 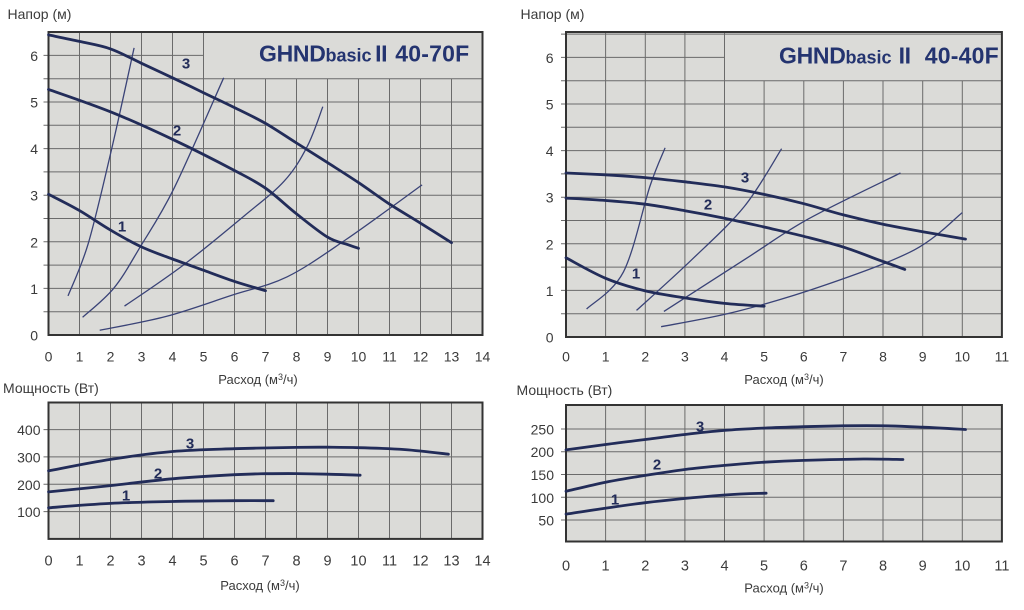 What do you see at coordinates (29, 430) in the screenshot?
I see `svg-text: 400` at bounding box center [29, 430].